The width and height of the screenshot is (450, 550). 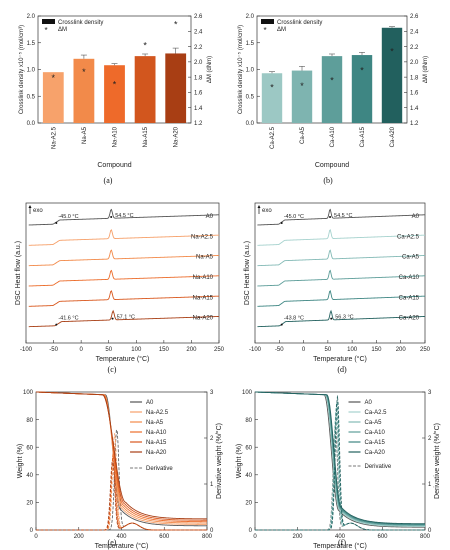 What do you see at coordinates (414, 109) in the screenshot?
I see `y2-tick-label: 1.4` at bounding box center [414, 109].